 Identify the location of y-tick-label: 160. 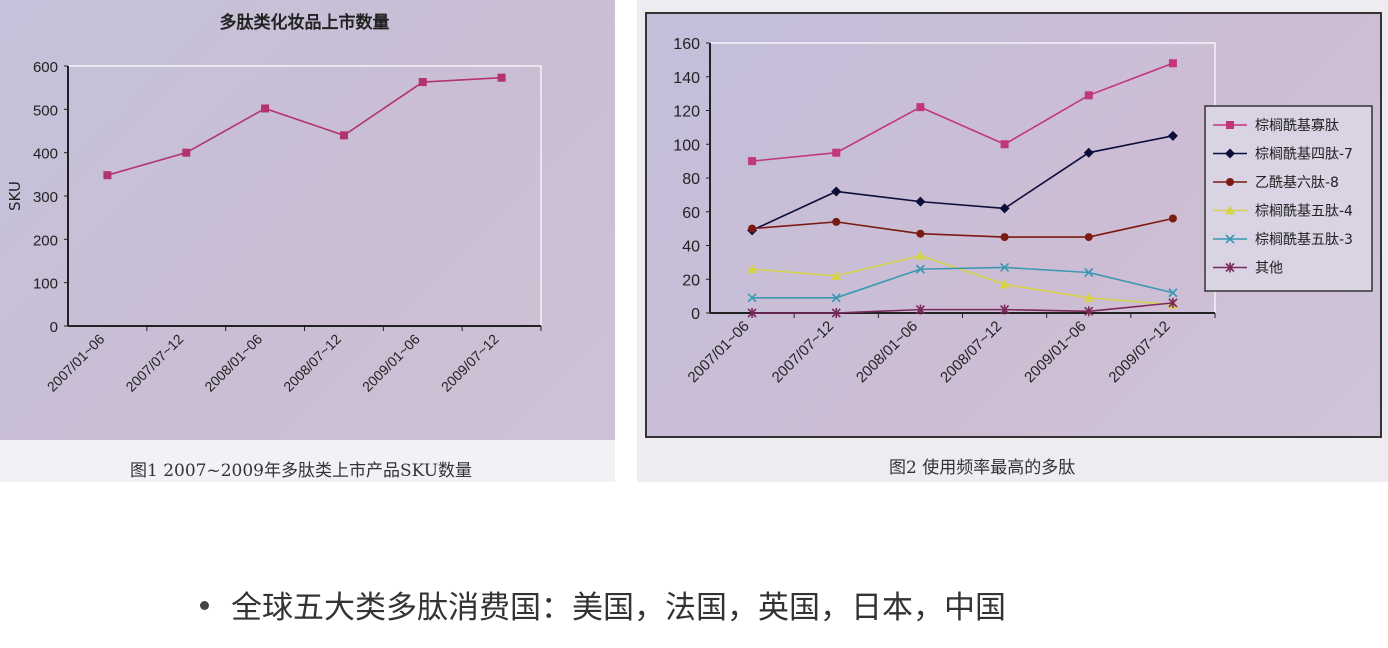
(686, 44).